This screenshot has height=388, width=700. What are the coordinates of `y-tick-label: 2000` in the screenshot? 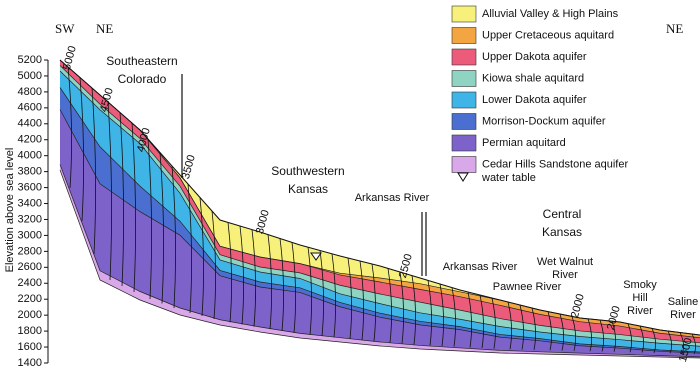 It's located at (30, 315).